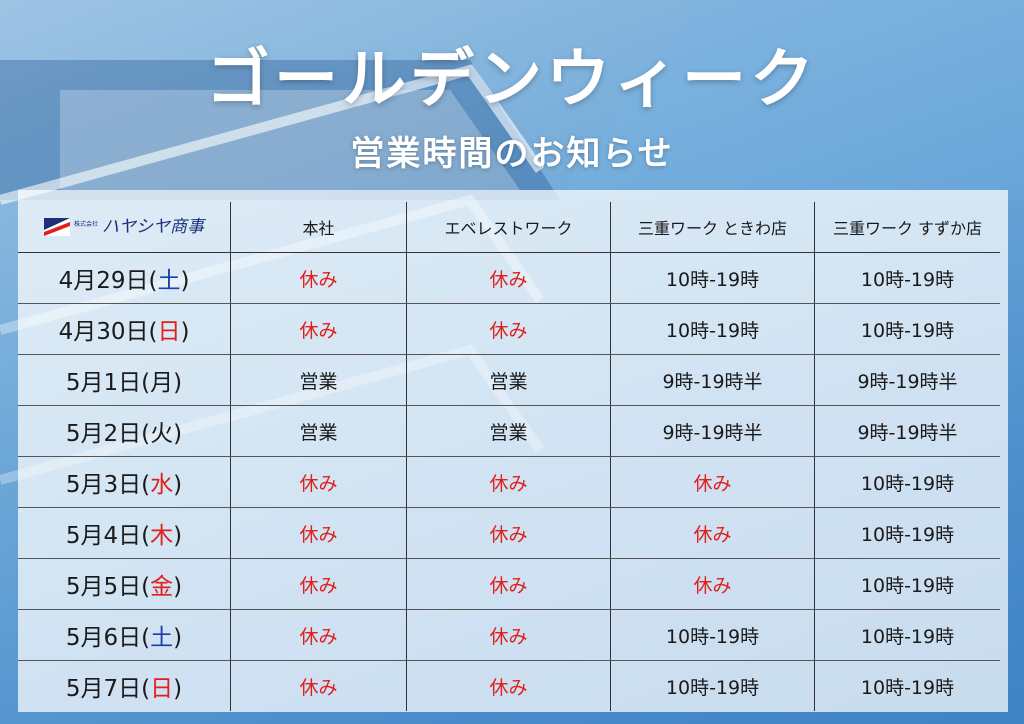 The width and height of the screenshot is (1024, 724). I want to click on date-cell: 5月7日(日), so click(124, 685).